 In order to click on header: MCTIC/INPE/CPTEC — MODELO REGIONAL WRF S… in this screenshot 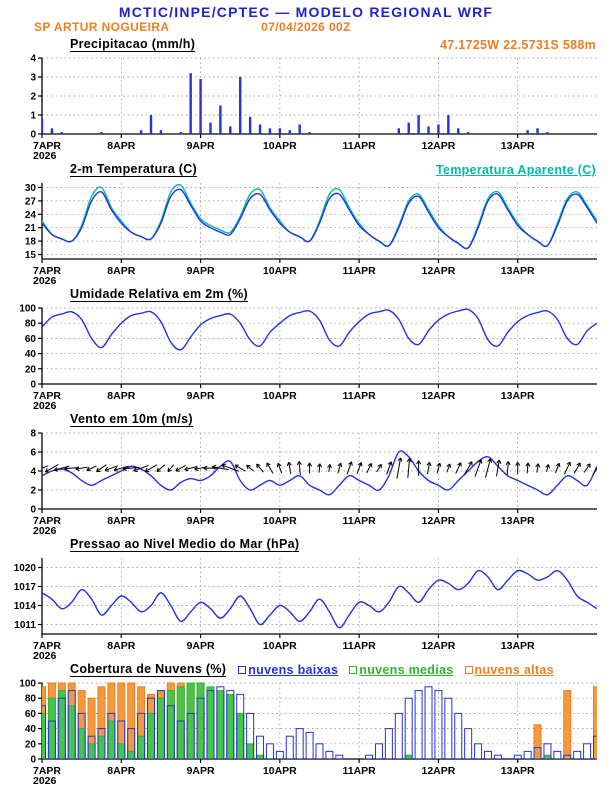, I will do `click(306, 18)`.